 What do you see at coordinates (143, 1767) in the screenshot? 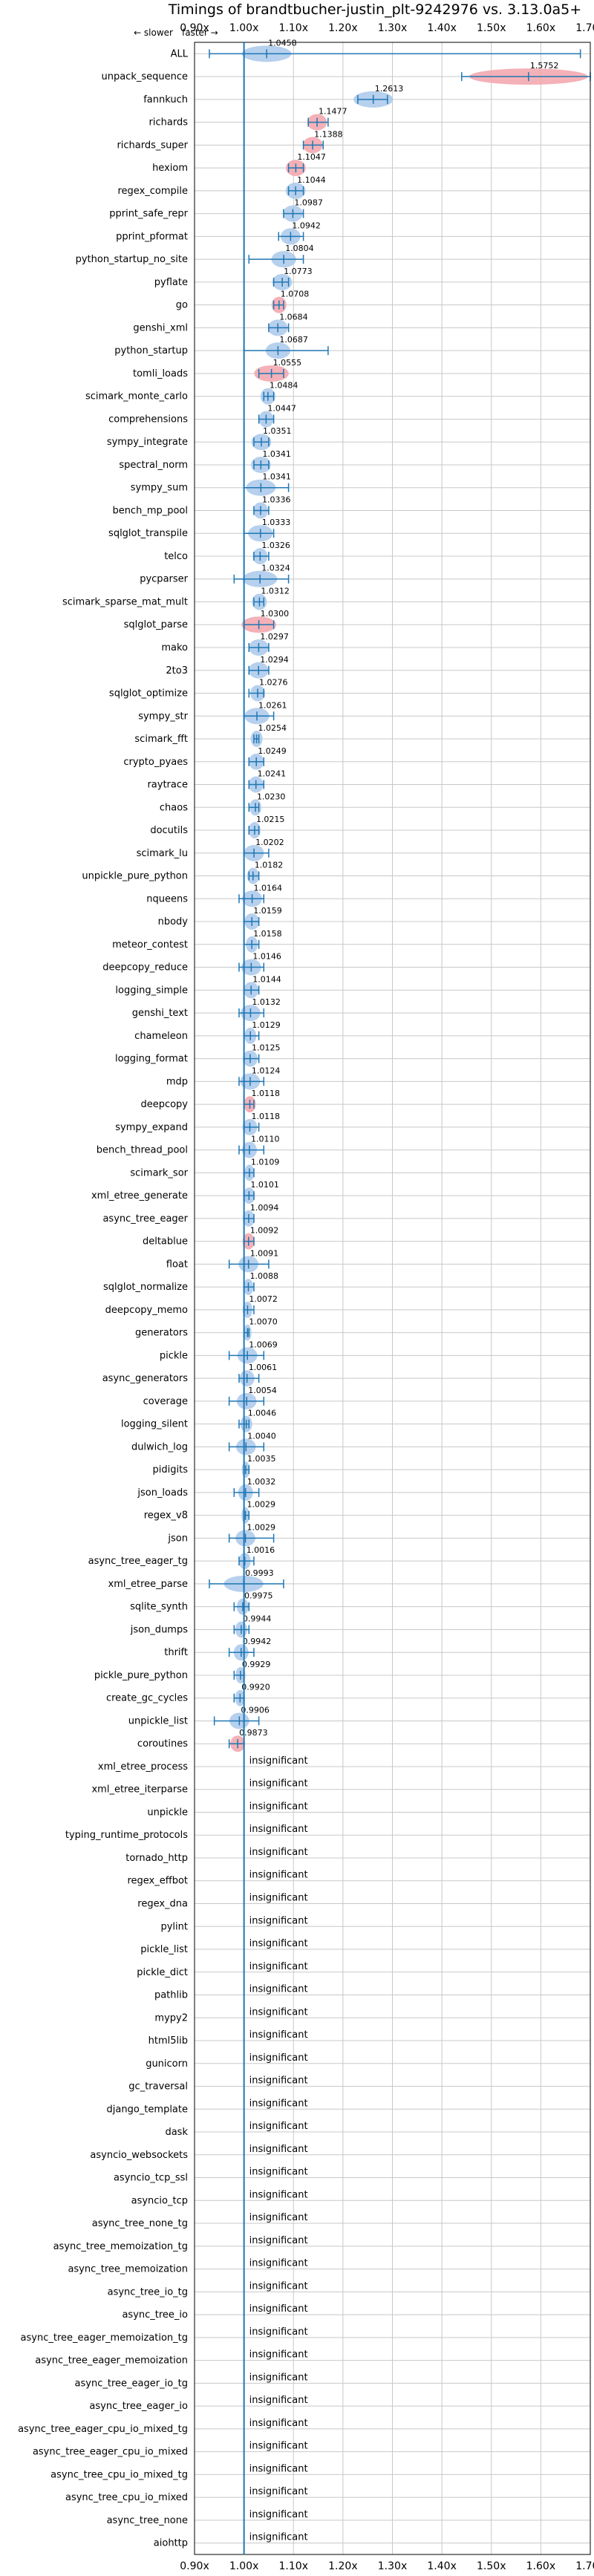
I see `category-label: xml_etree_process` at bounding box center [143, 1767].